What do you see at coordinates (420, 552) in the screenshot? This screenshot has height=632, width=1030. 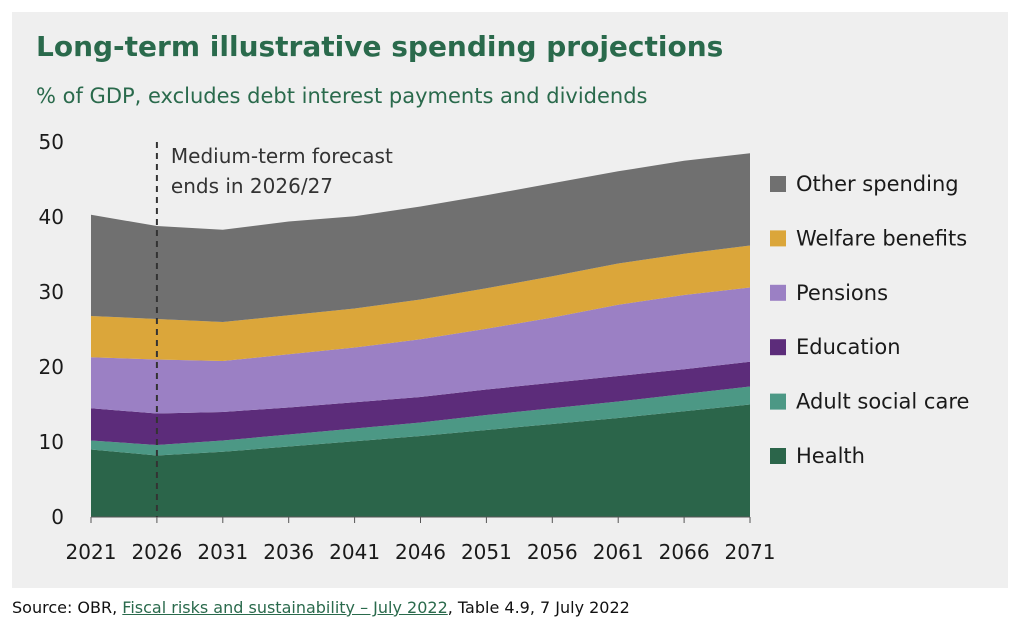 I see `x-tick-label: 2046` at bounding box center [420, 552].